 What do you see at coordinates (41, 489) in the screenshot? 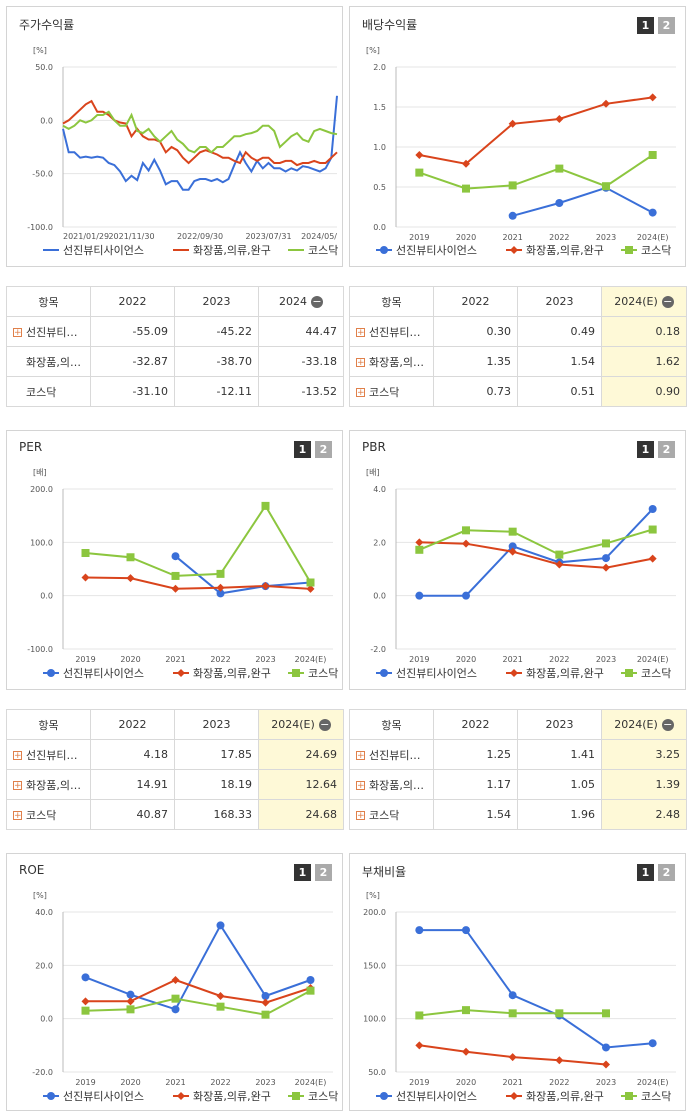
I see `y-tick-label: 200.0` at bounding box center [41, 489].